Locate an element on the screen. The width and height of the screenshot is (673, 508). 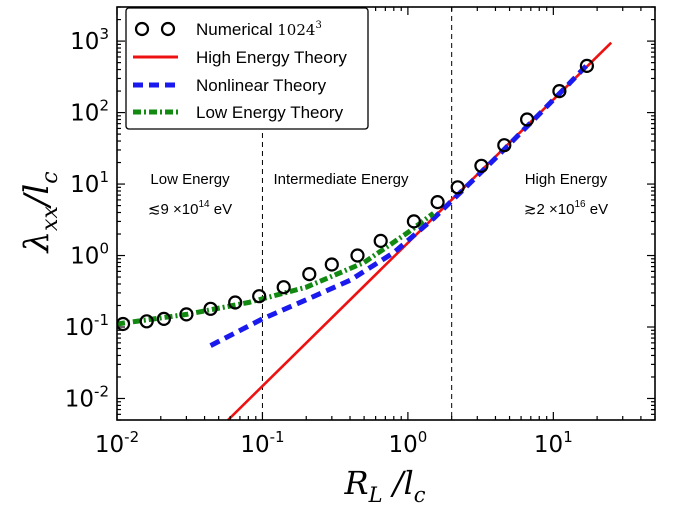
y-tick-label: 10⁻¹ is located at coordinates (87, 326).